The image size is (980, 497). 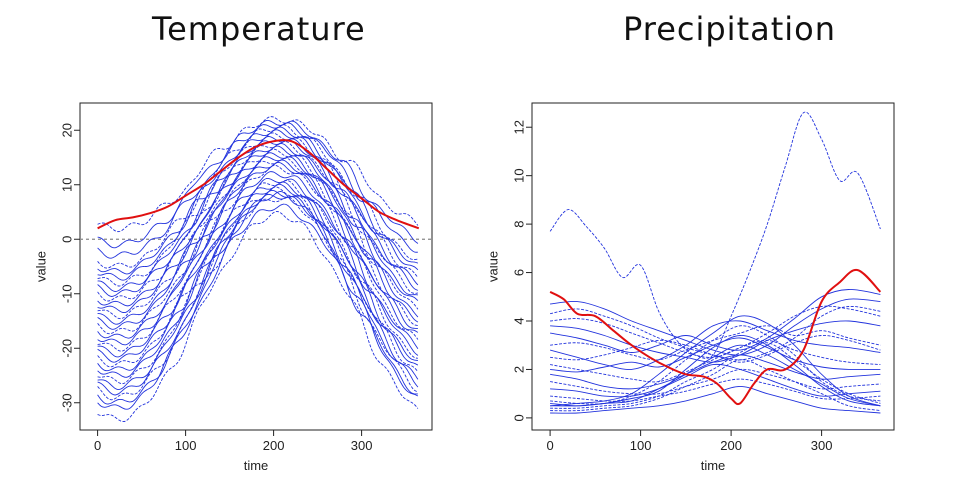 I want to click on temp-x-tick-label: 300, so click(x=362, y=445).